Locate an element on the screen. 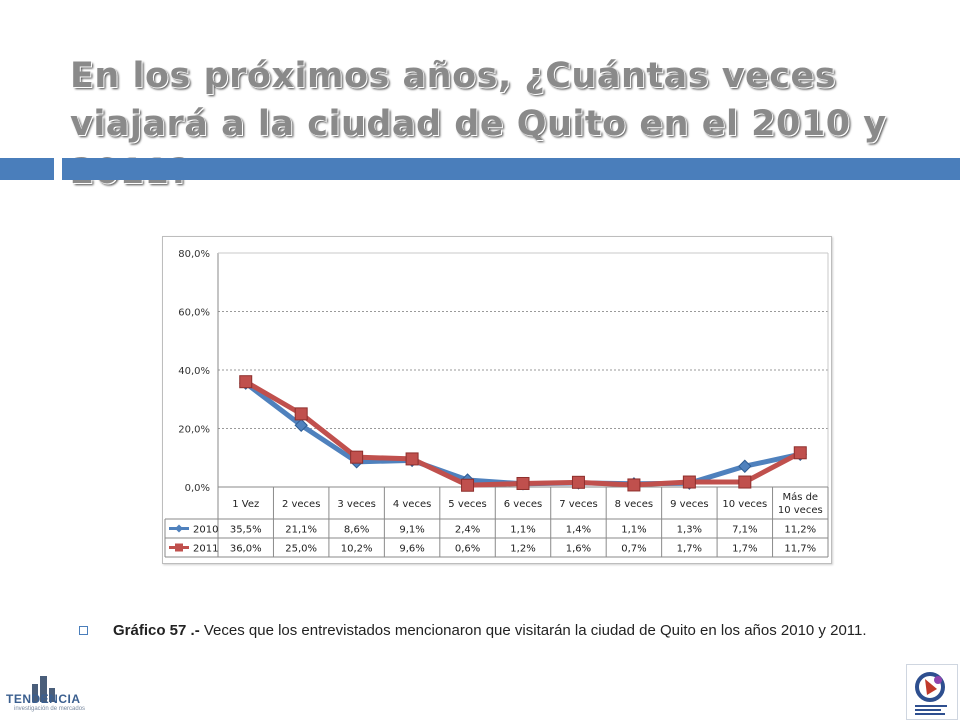  x-tick-label: 7 veces is located at coordinates (578, 504).